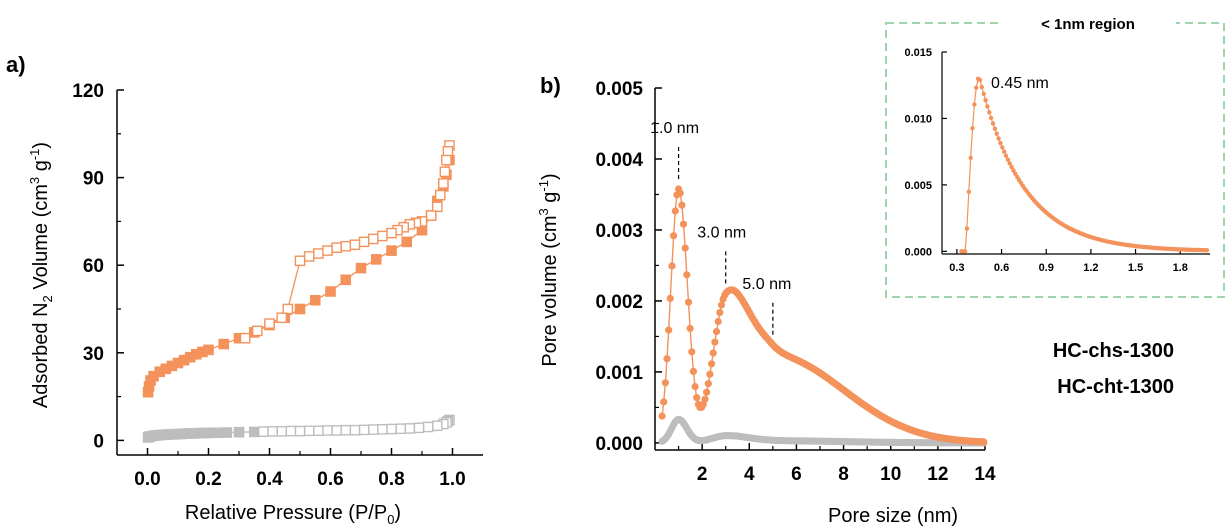 The image size is (1225, 527). What do you see at coordinates (550, 85) in the screenshot?
I see `panel-b-label: b)` at bounding box center [550, 85].